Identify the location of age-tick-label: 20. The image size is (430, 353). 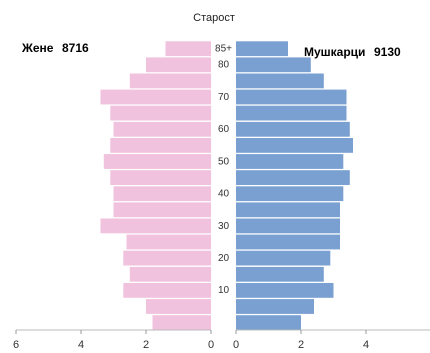
(224, 258).